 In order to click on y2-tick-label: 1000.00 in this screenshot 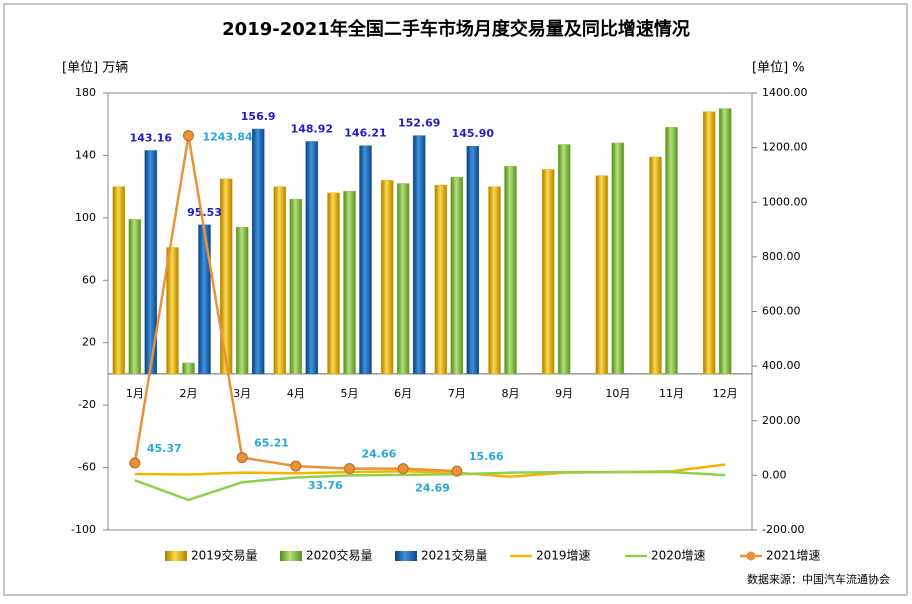, I will do `click(785, 201)`.